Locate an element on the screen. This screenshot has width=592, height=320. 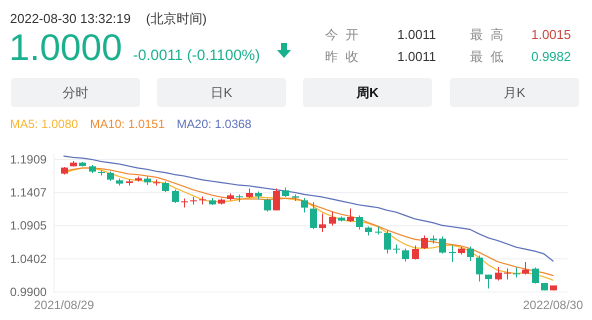
text: MA5: 1.0080 is located at coordinates (44, 124).